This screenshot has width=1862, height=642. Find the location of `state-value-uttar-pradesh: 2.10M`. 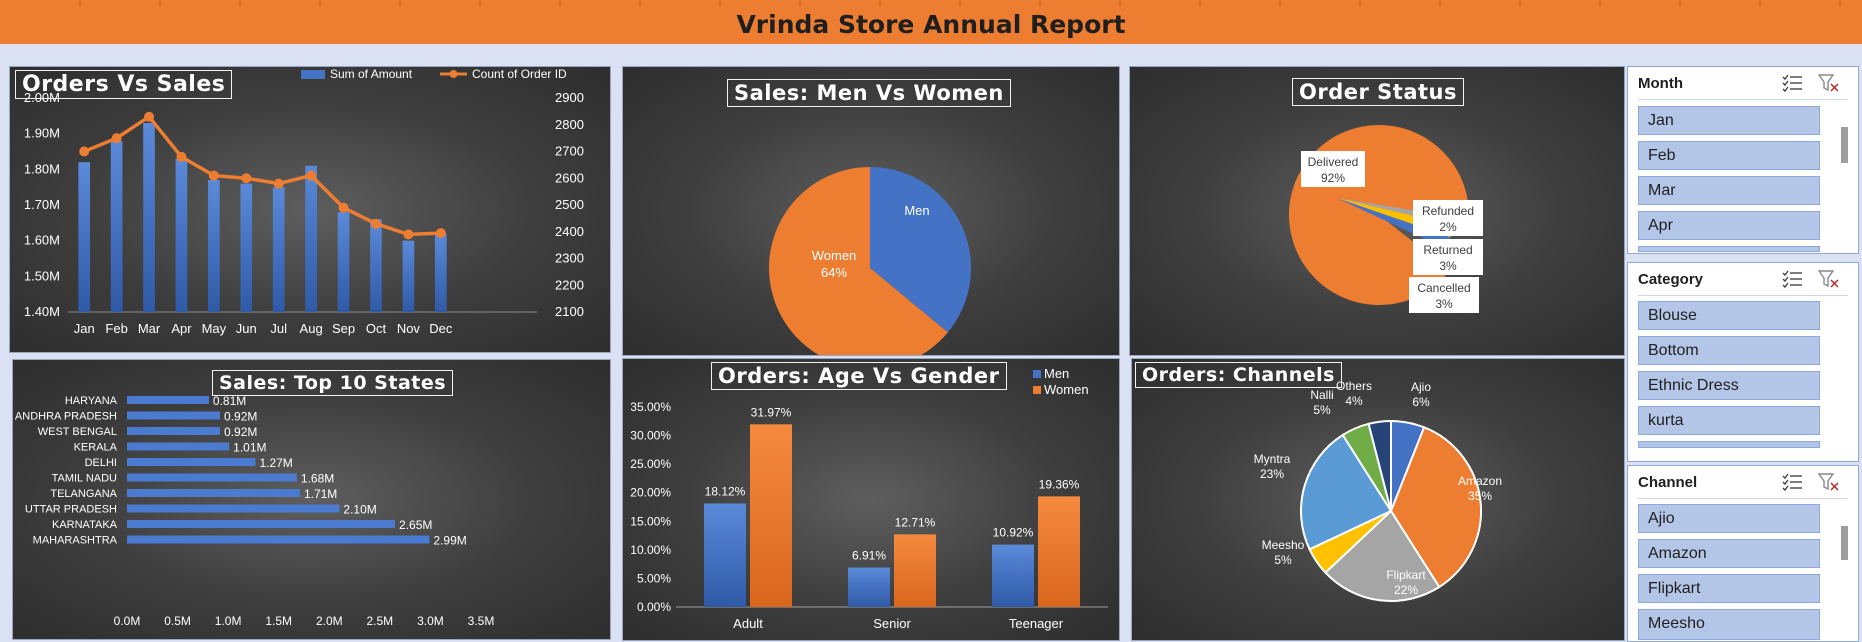

state-value-uttar-pradesh: 2.10M is located at coordinates (359, 510).